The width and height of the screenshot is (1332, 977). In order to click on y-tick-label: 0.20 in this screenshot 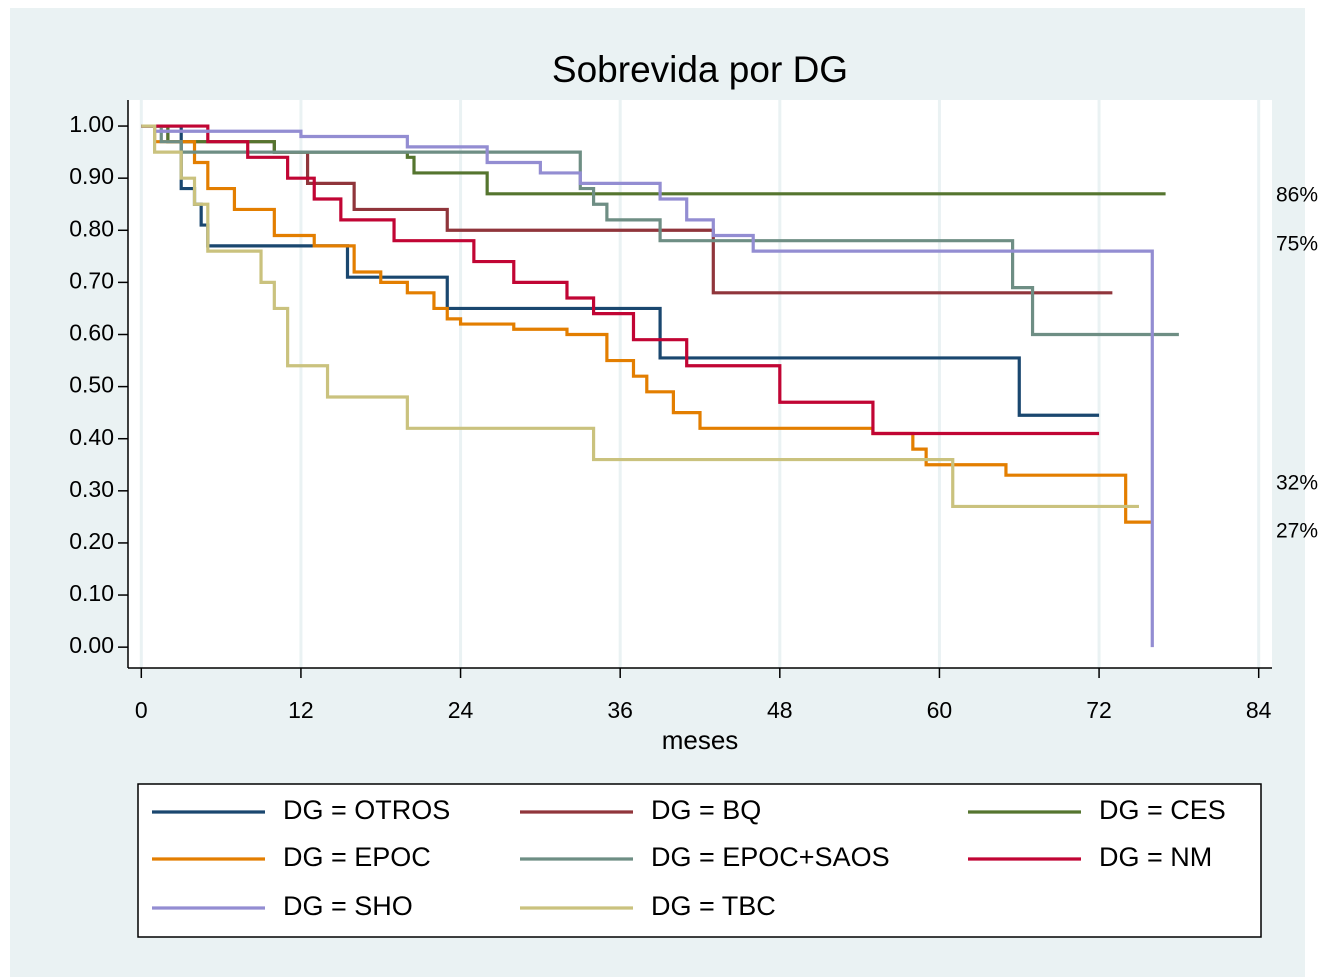, I will do `click(91, 541)`.